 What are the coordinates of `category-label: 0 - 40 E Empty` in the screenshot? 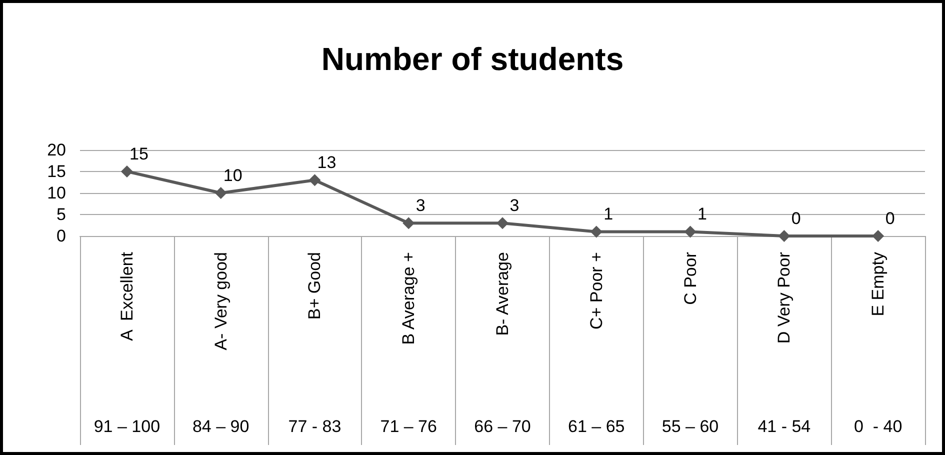 It's located at (878, 344).